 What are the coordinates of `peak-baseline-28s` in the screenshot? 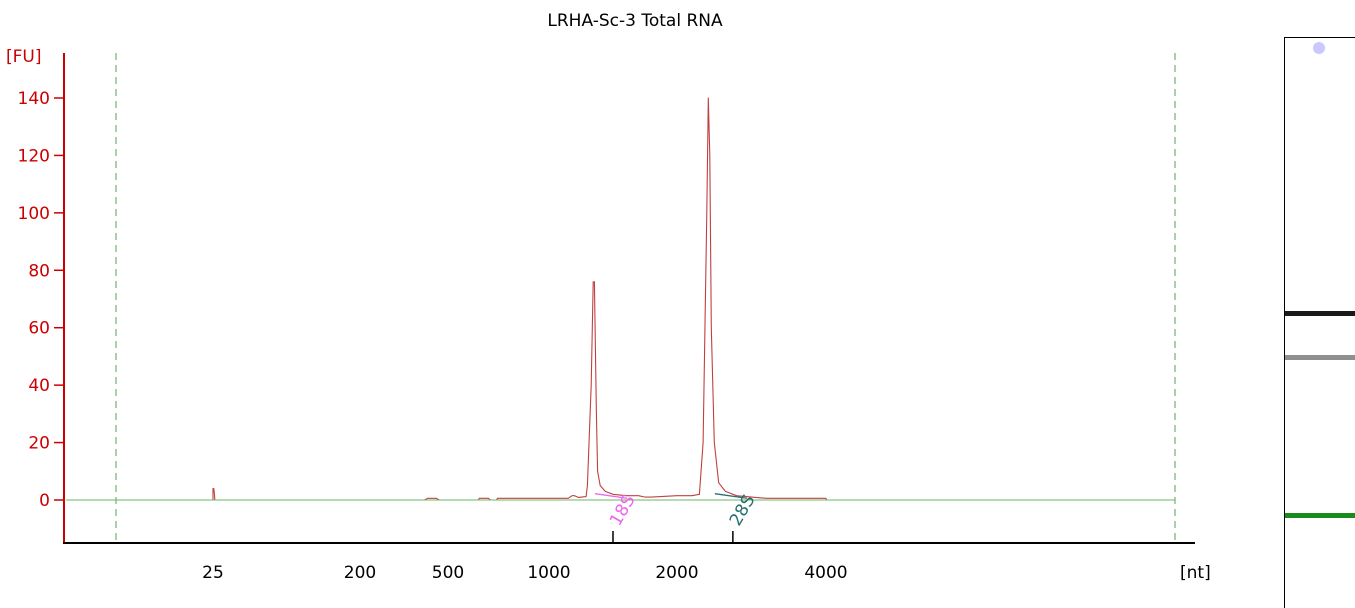 It's located at (730, 496).